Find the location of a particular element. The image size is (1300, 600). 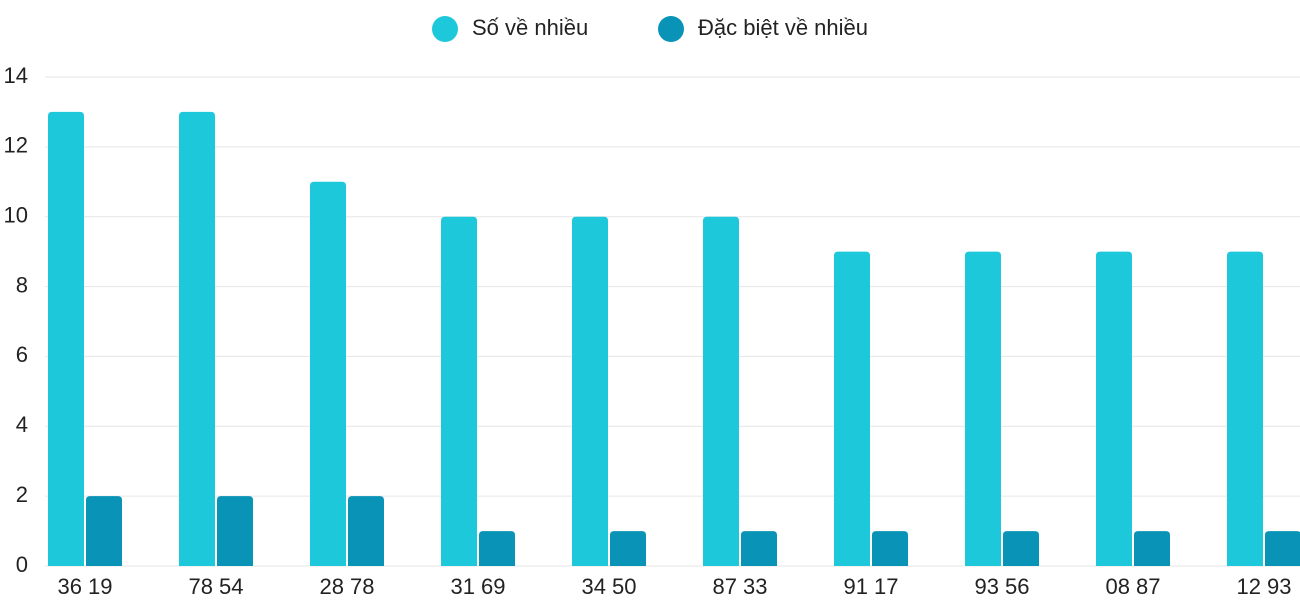

y-tick-label: 4 is located at coordinates (22, 424).